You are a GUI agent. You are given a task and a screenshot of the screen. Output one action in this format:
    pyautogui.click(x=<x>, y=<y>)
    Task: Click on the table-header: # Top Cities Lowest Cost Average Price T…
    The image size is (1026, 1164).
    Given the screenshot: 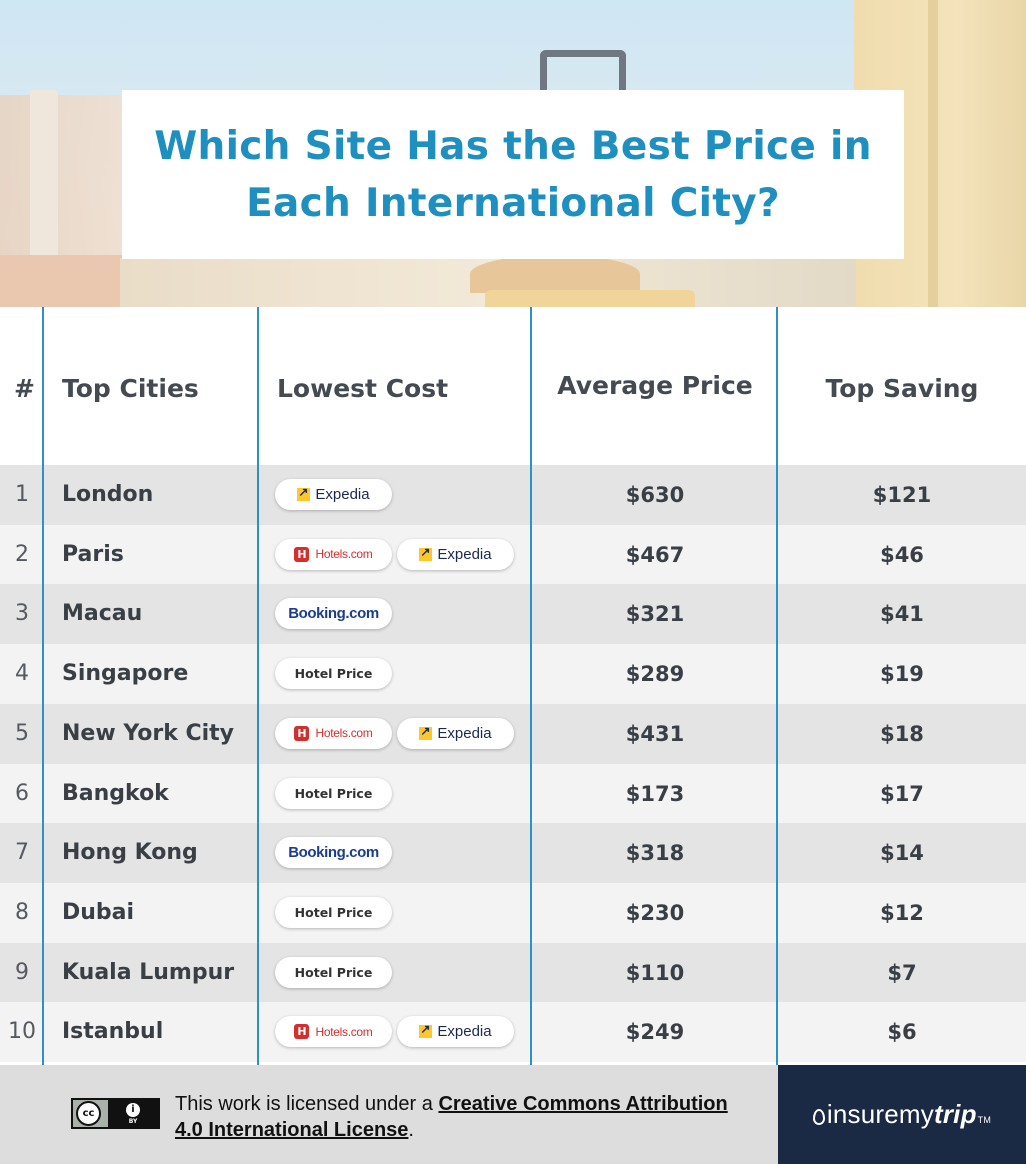 What is the action you would take?
    pyautogui.click(x=513, y=386)
    